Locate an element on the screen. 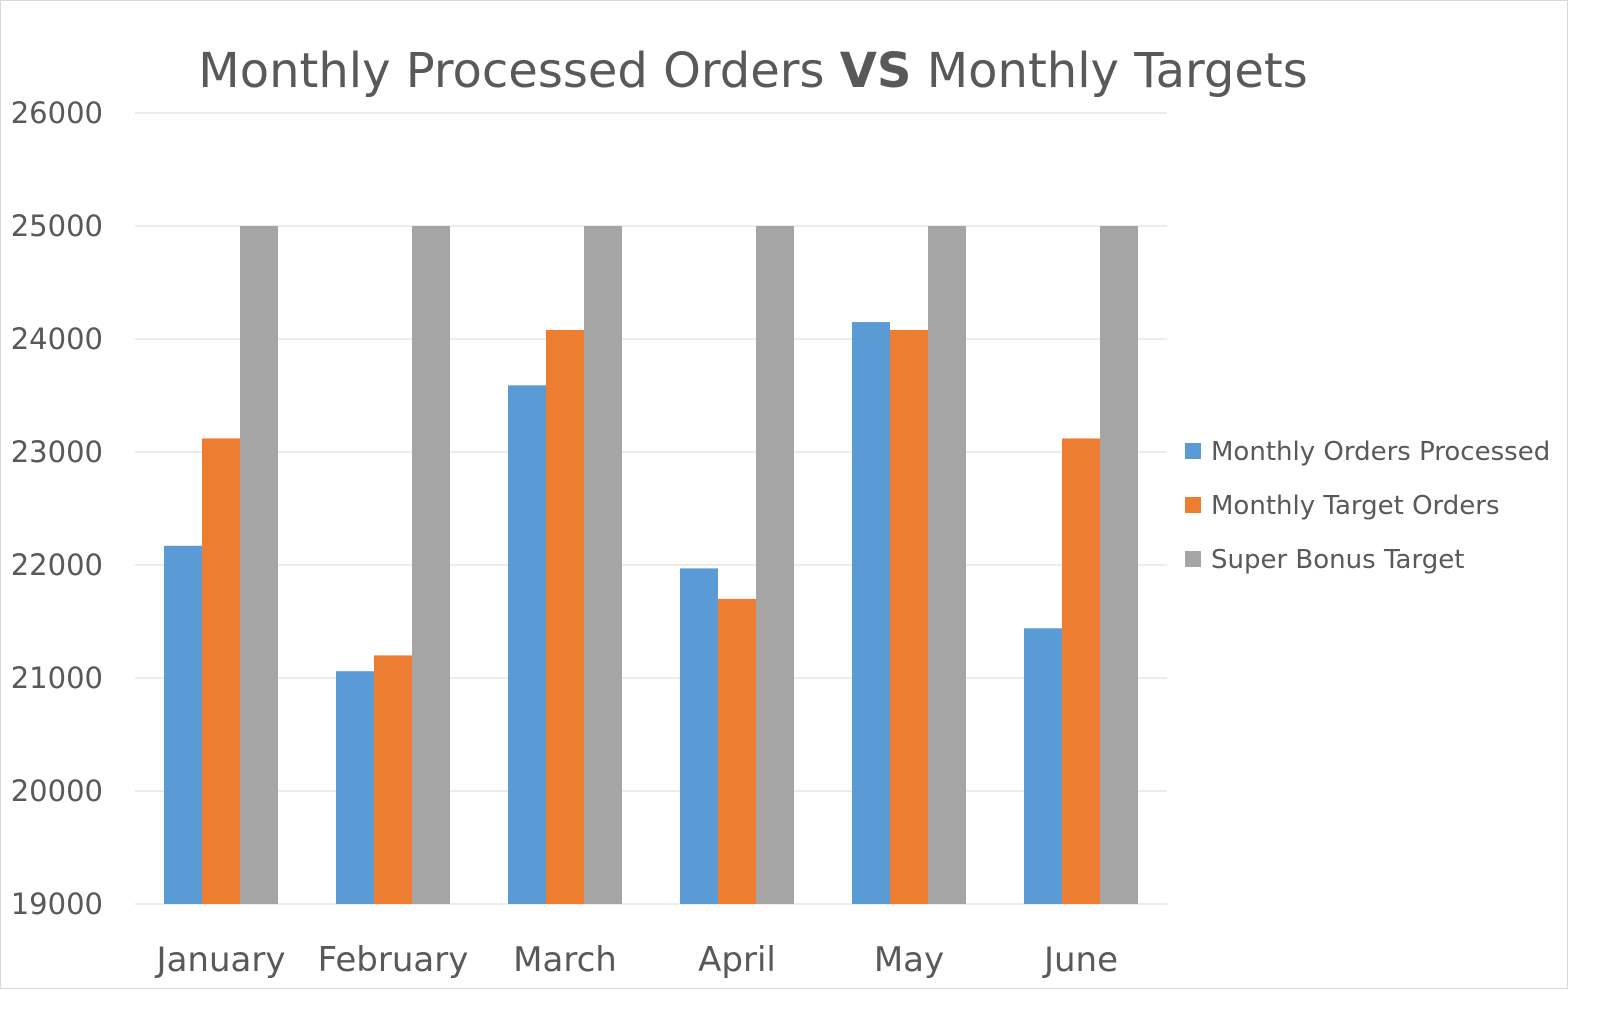 The width and height of the screenshot is (1608, 1014). y-tick-label: 22000 is located at coordinates (57, 565).